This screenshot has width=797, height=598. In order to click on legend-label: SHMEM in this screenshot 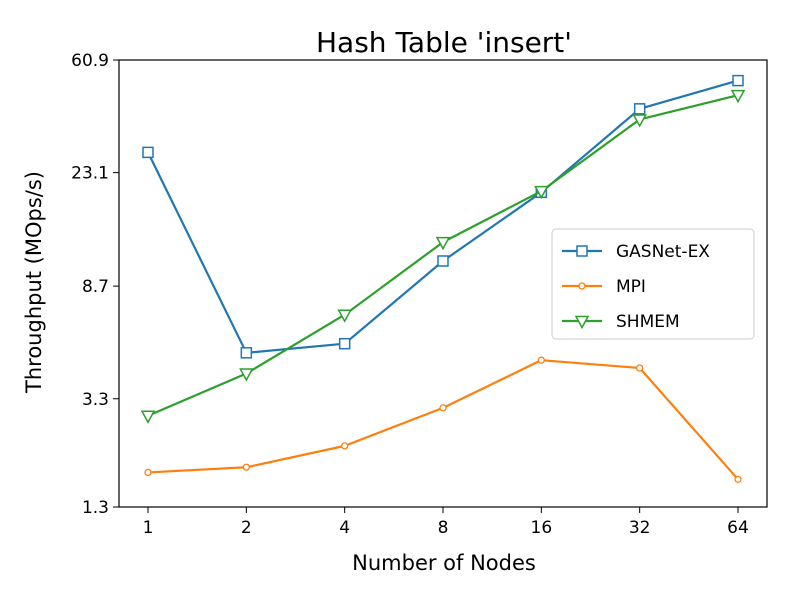, I will do `click(648, 322)`.